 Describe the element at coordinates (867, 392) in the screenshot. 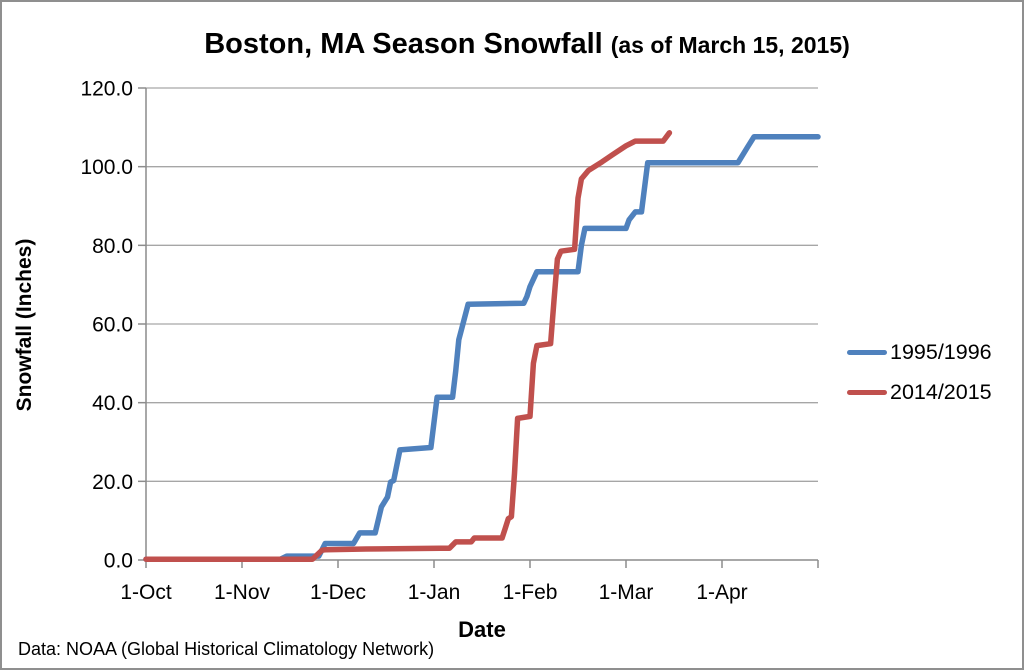

I see `legend-swatch-red` at that location.